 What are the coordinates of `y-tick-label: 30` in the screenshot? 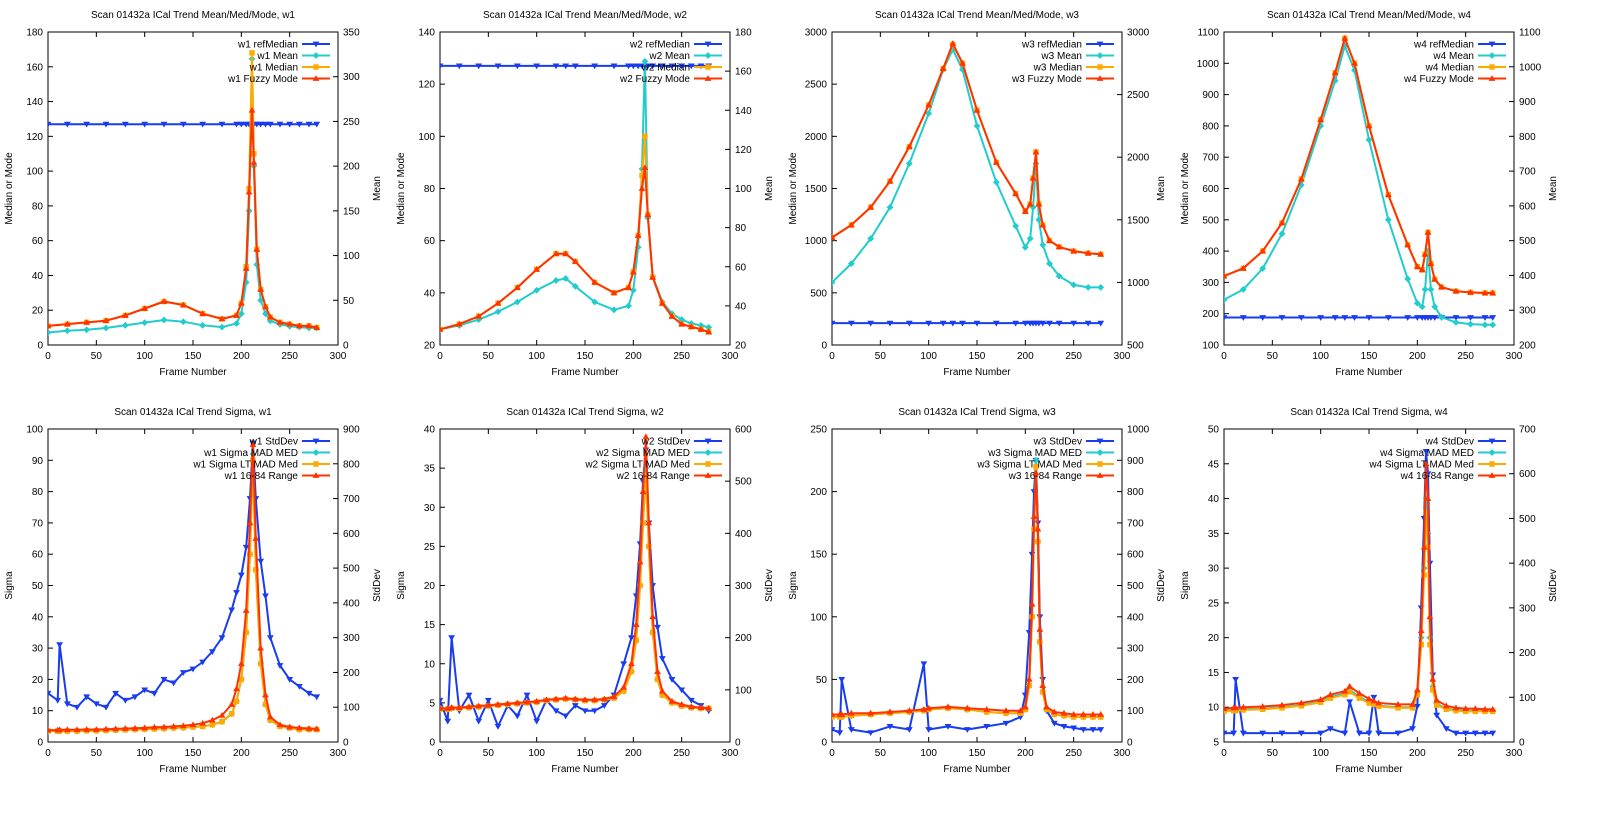 It's located at (1214, 569).